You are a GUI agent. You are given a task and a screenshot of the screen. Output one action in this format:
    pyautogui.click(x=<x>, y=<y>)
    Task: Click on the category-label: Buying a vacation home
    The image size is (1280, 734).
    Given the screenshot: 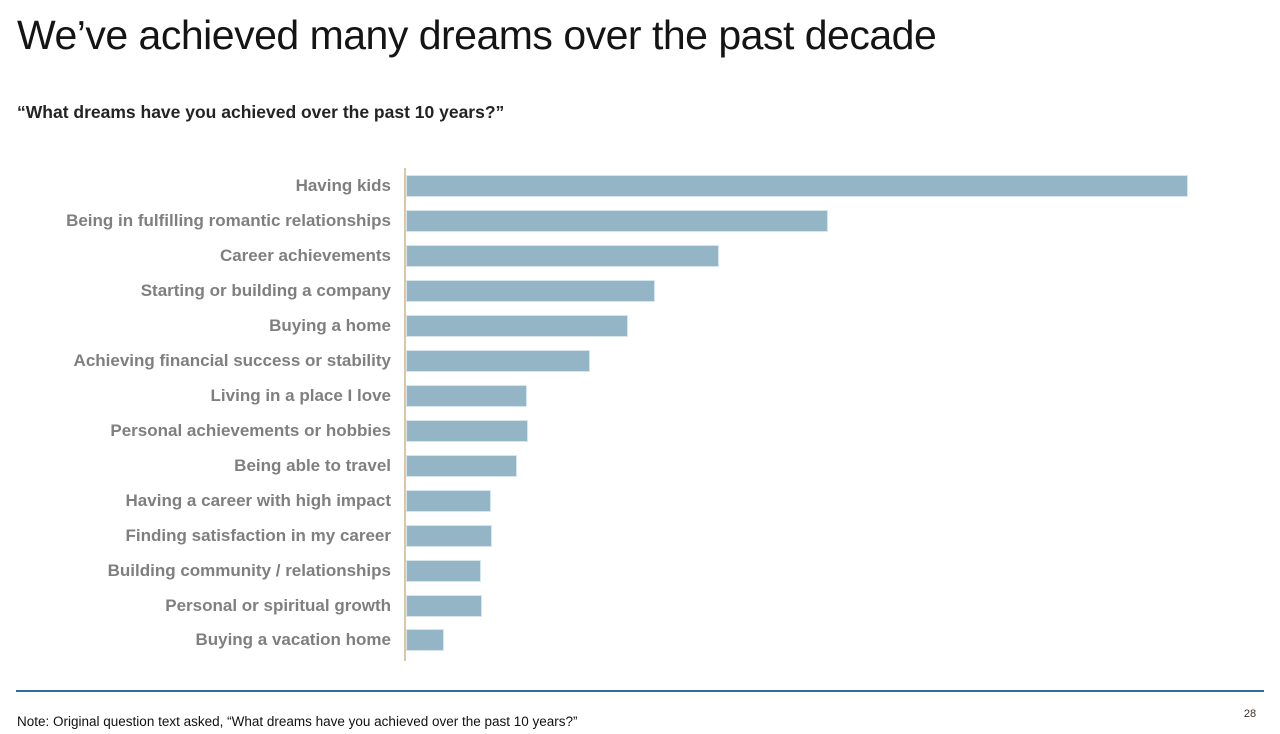 What is the action you would take?
    pyautogui.click(x=293, y=640)
    